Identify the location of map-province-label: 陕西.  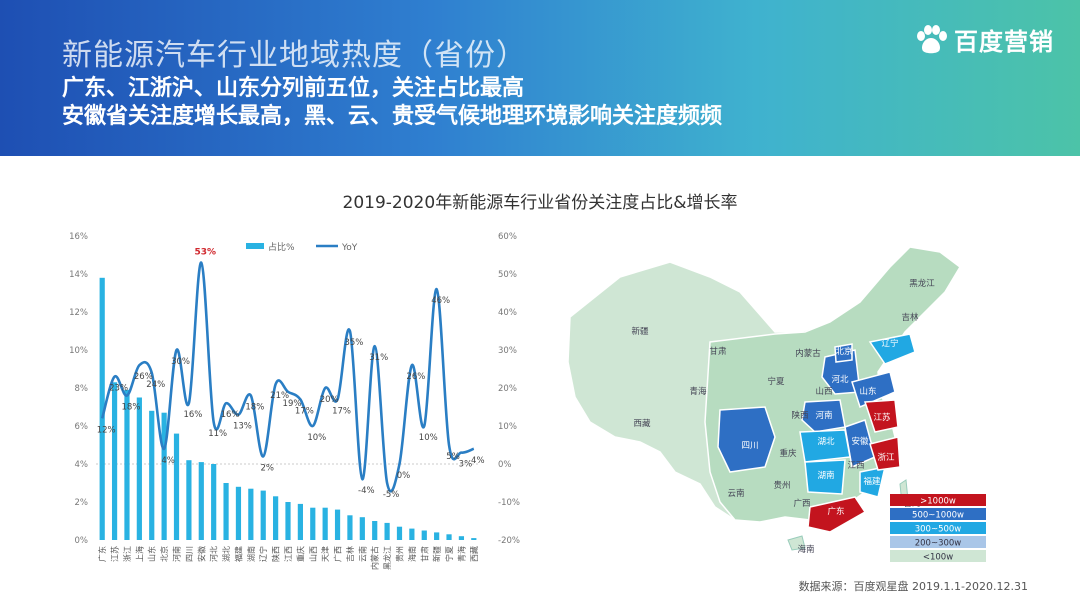
(799, 415).